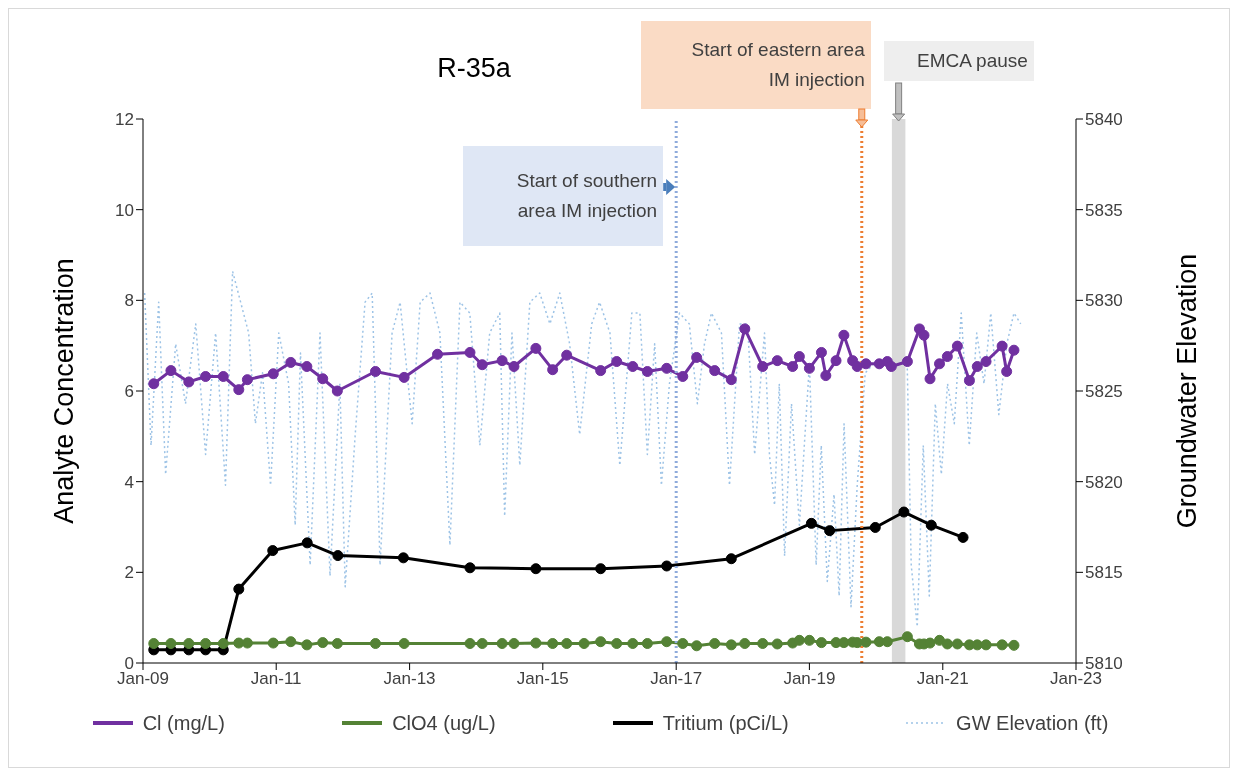  Describe the element at coordinates (474, 68) in the screenshot. I see `chart-title: R-35a` at that location.